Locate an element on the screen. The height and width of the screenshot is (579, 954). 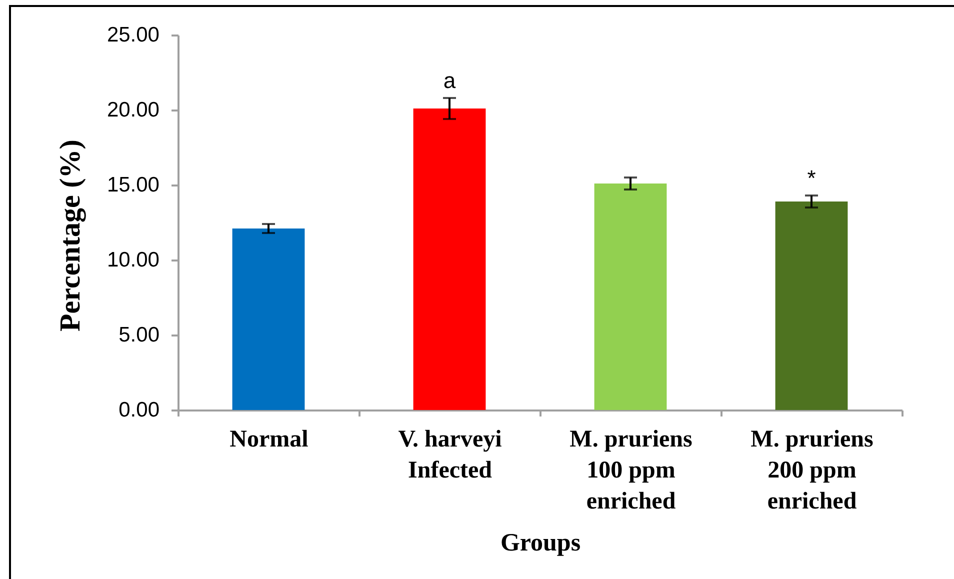
y-tick-label: 0.00 is located at coordinates (139, 410).